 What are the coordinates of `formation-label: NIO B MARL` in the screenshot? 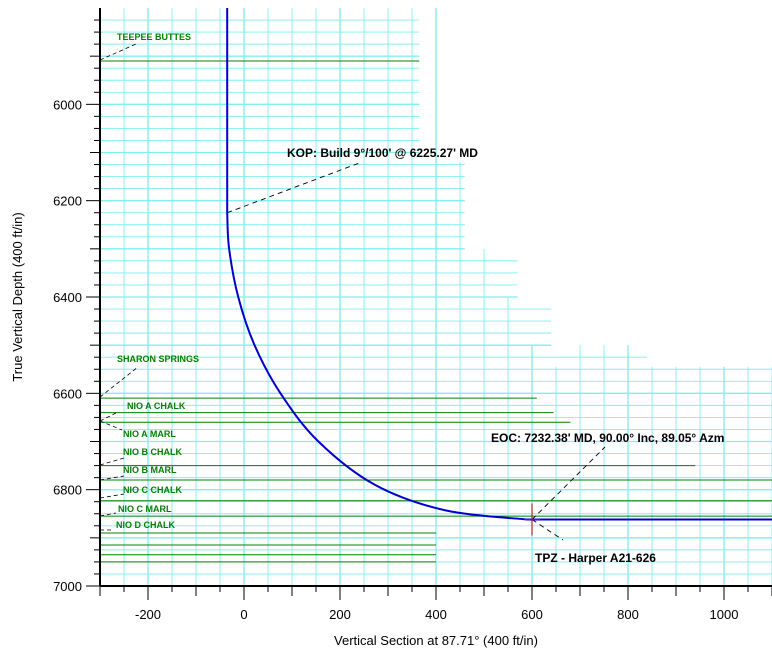 It's located at (150, 470).